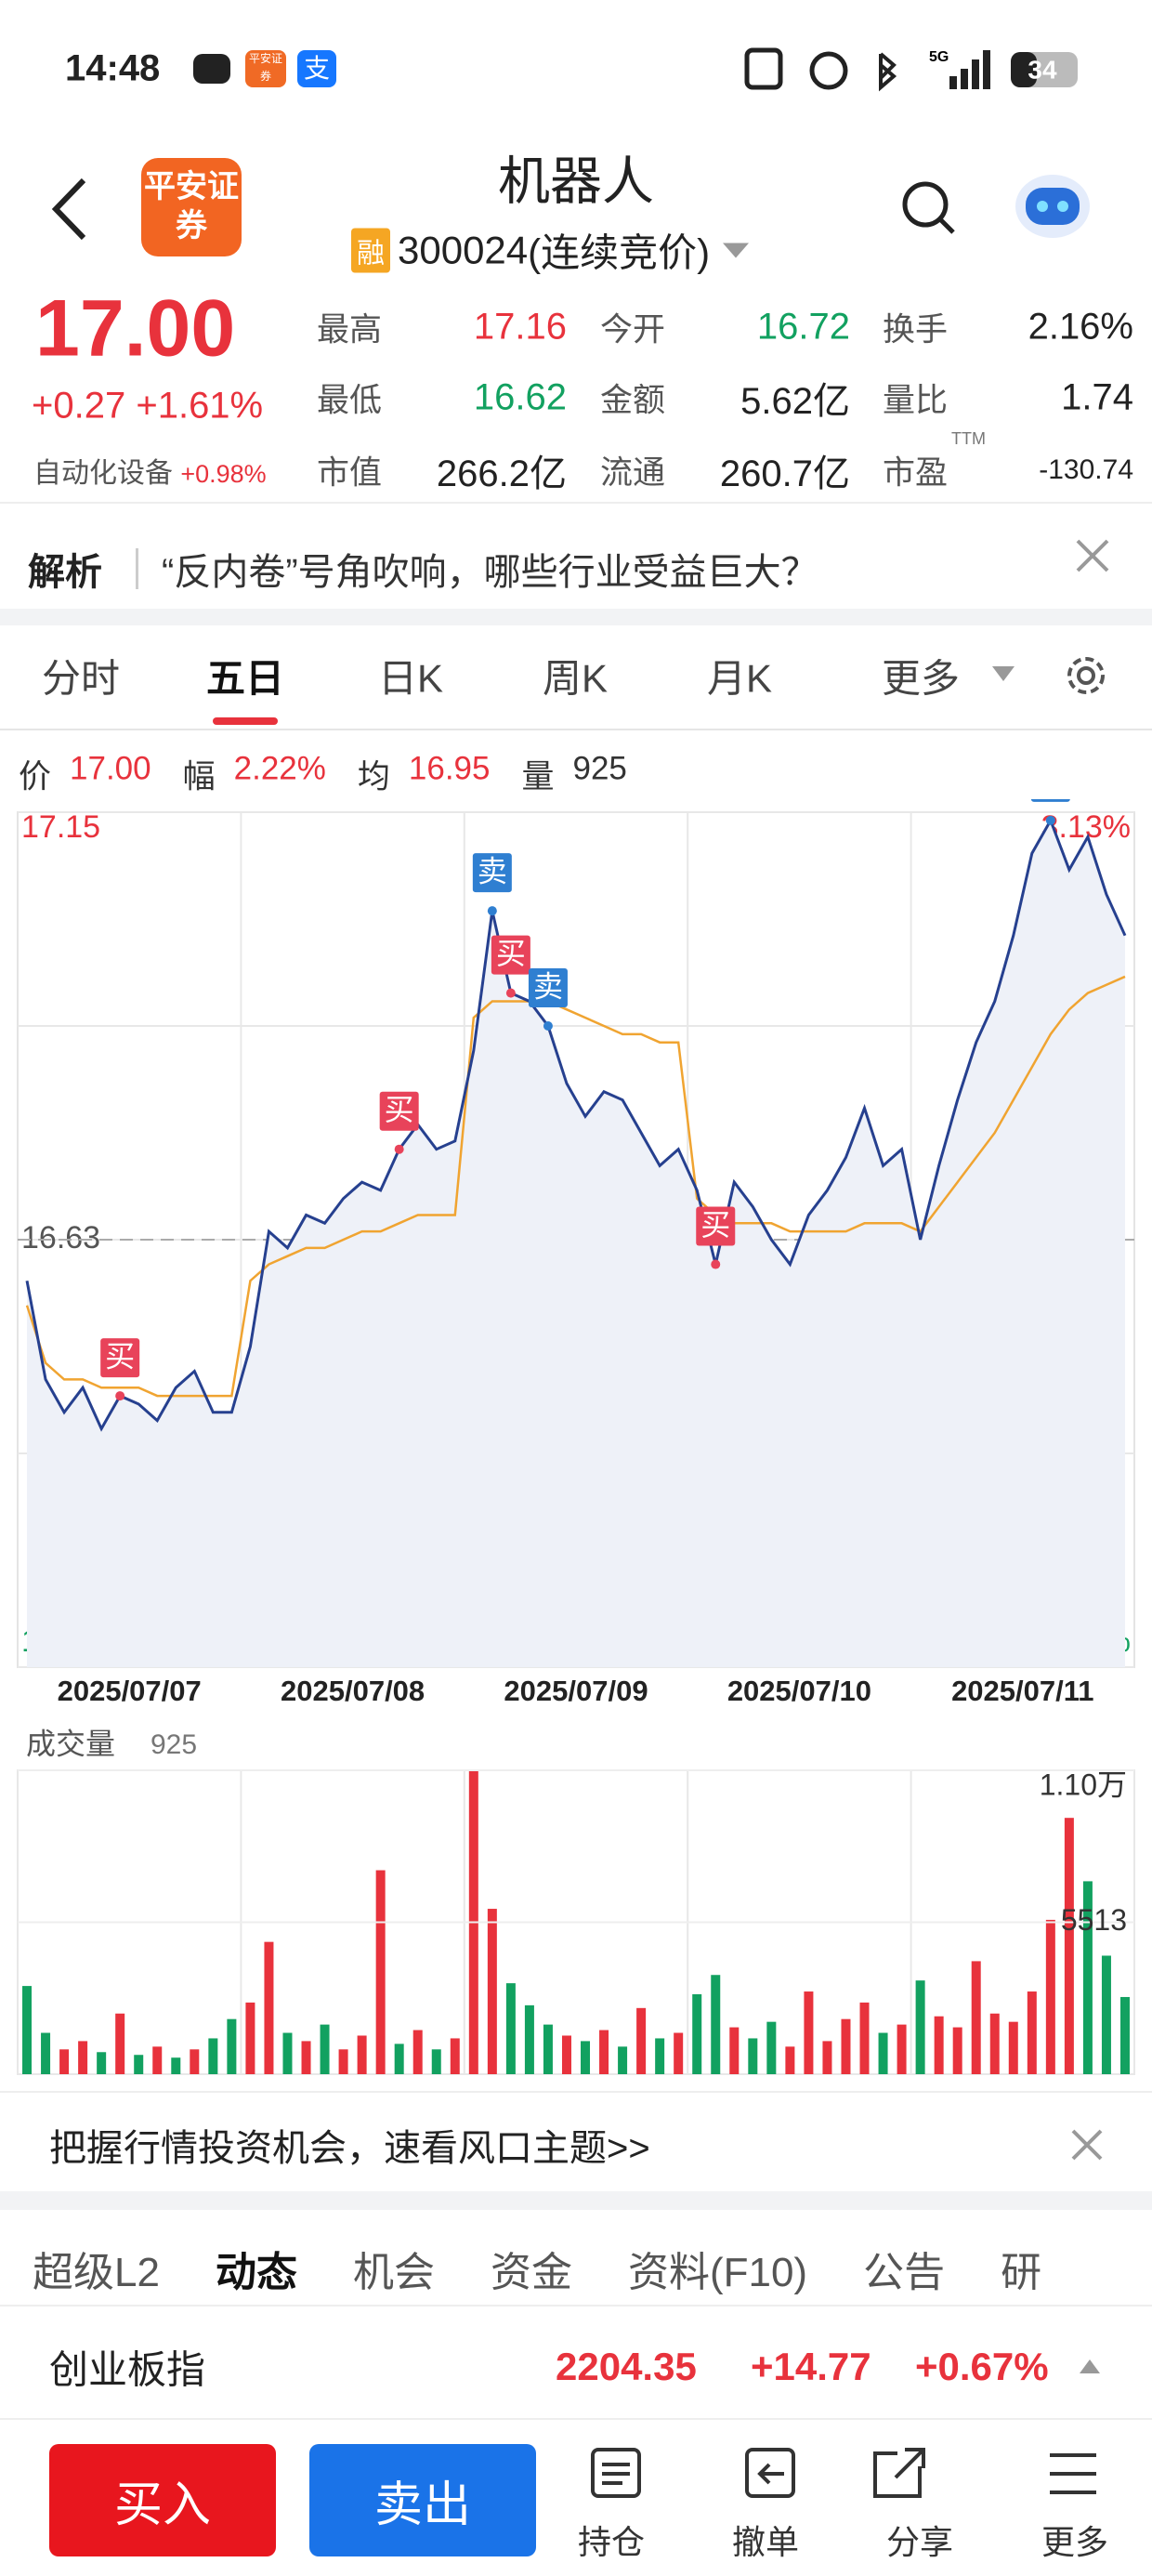 This screenshot has height=2576, width=1152. What do you see at coordinates (1042, 69) in the screenshot?
I see `battery-text: 34` at bounding box center [1042, 69].